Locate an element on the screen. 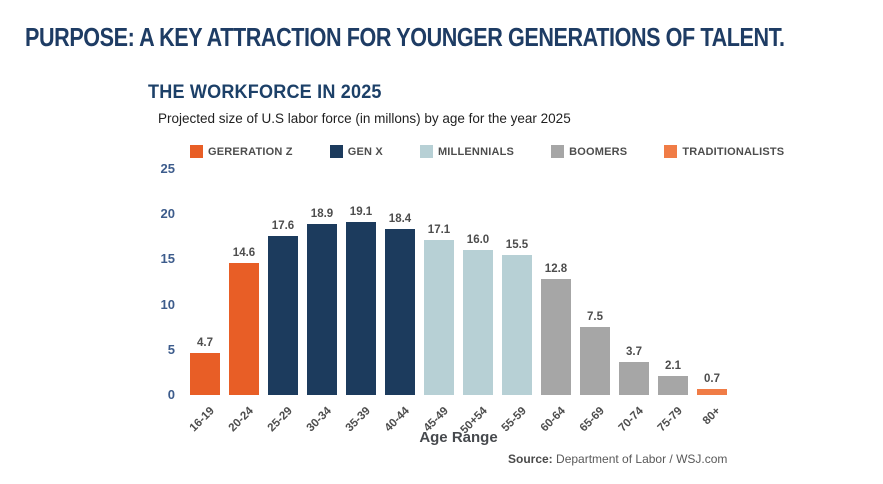  legend-item: MILLENNIALS is located at coordinates (467, 151).